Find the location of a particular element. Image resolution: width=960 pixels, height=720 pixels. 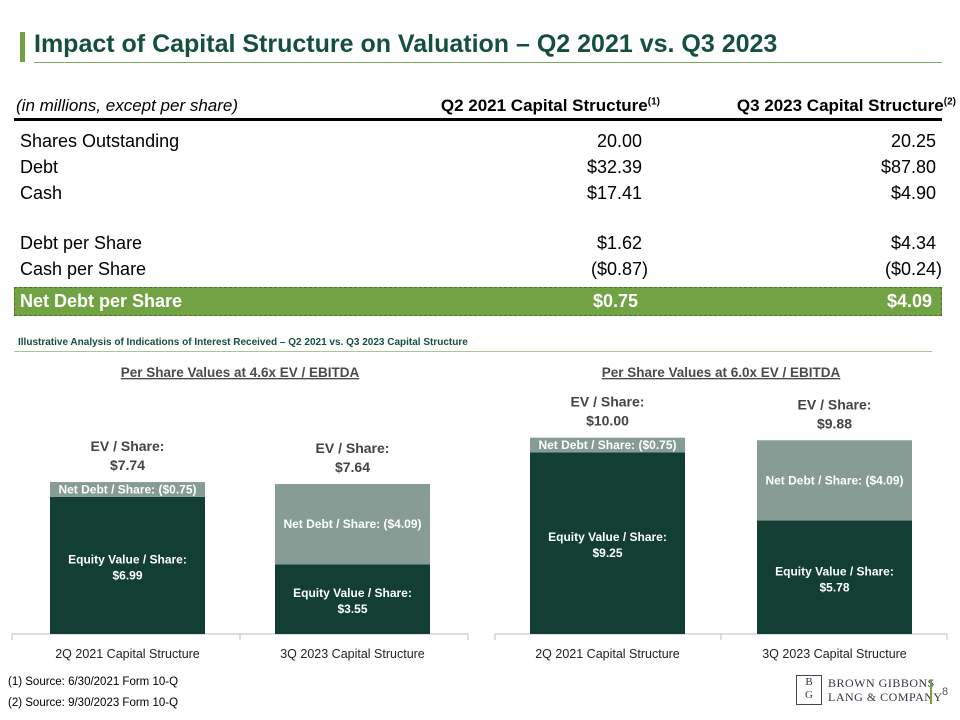

table-header-q2-2021-note: (1) is located at coordinates (653, 102).